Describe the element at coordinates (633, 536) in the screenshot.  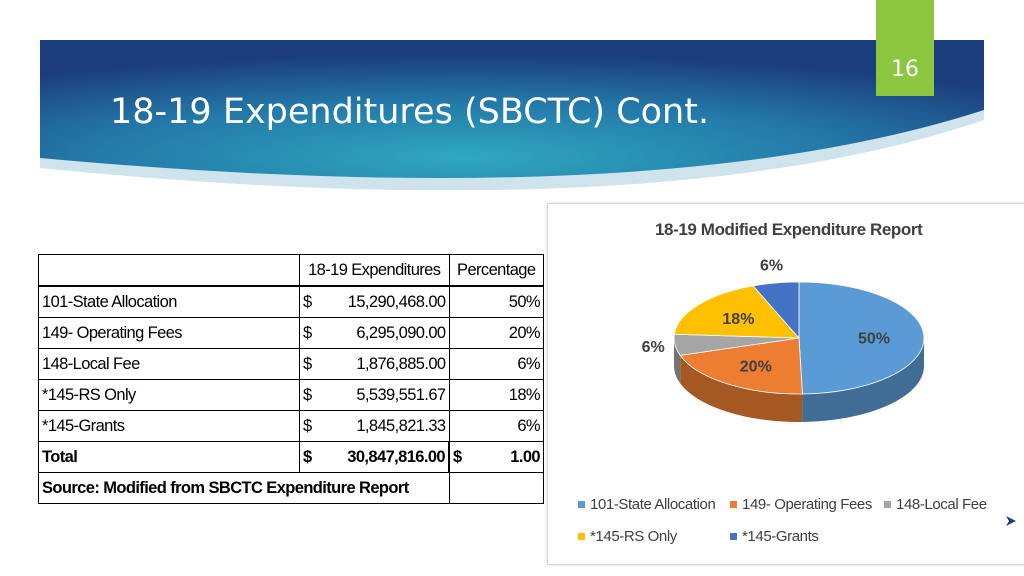
I see `legend-label: *145-RS Only` at that location.